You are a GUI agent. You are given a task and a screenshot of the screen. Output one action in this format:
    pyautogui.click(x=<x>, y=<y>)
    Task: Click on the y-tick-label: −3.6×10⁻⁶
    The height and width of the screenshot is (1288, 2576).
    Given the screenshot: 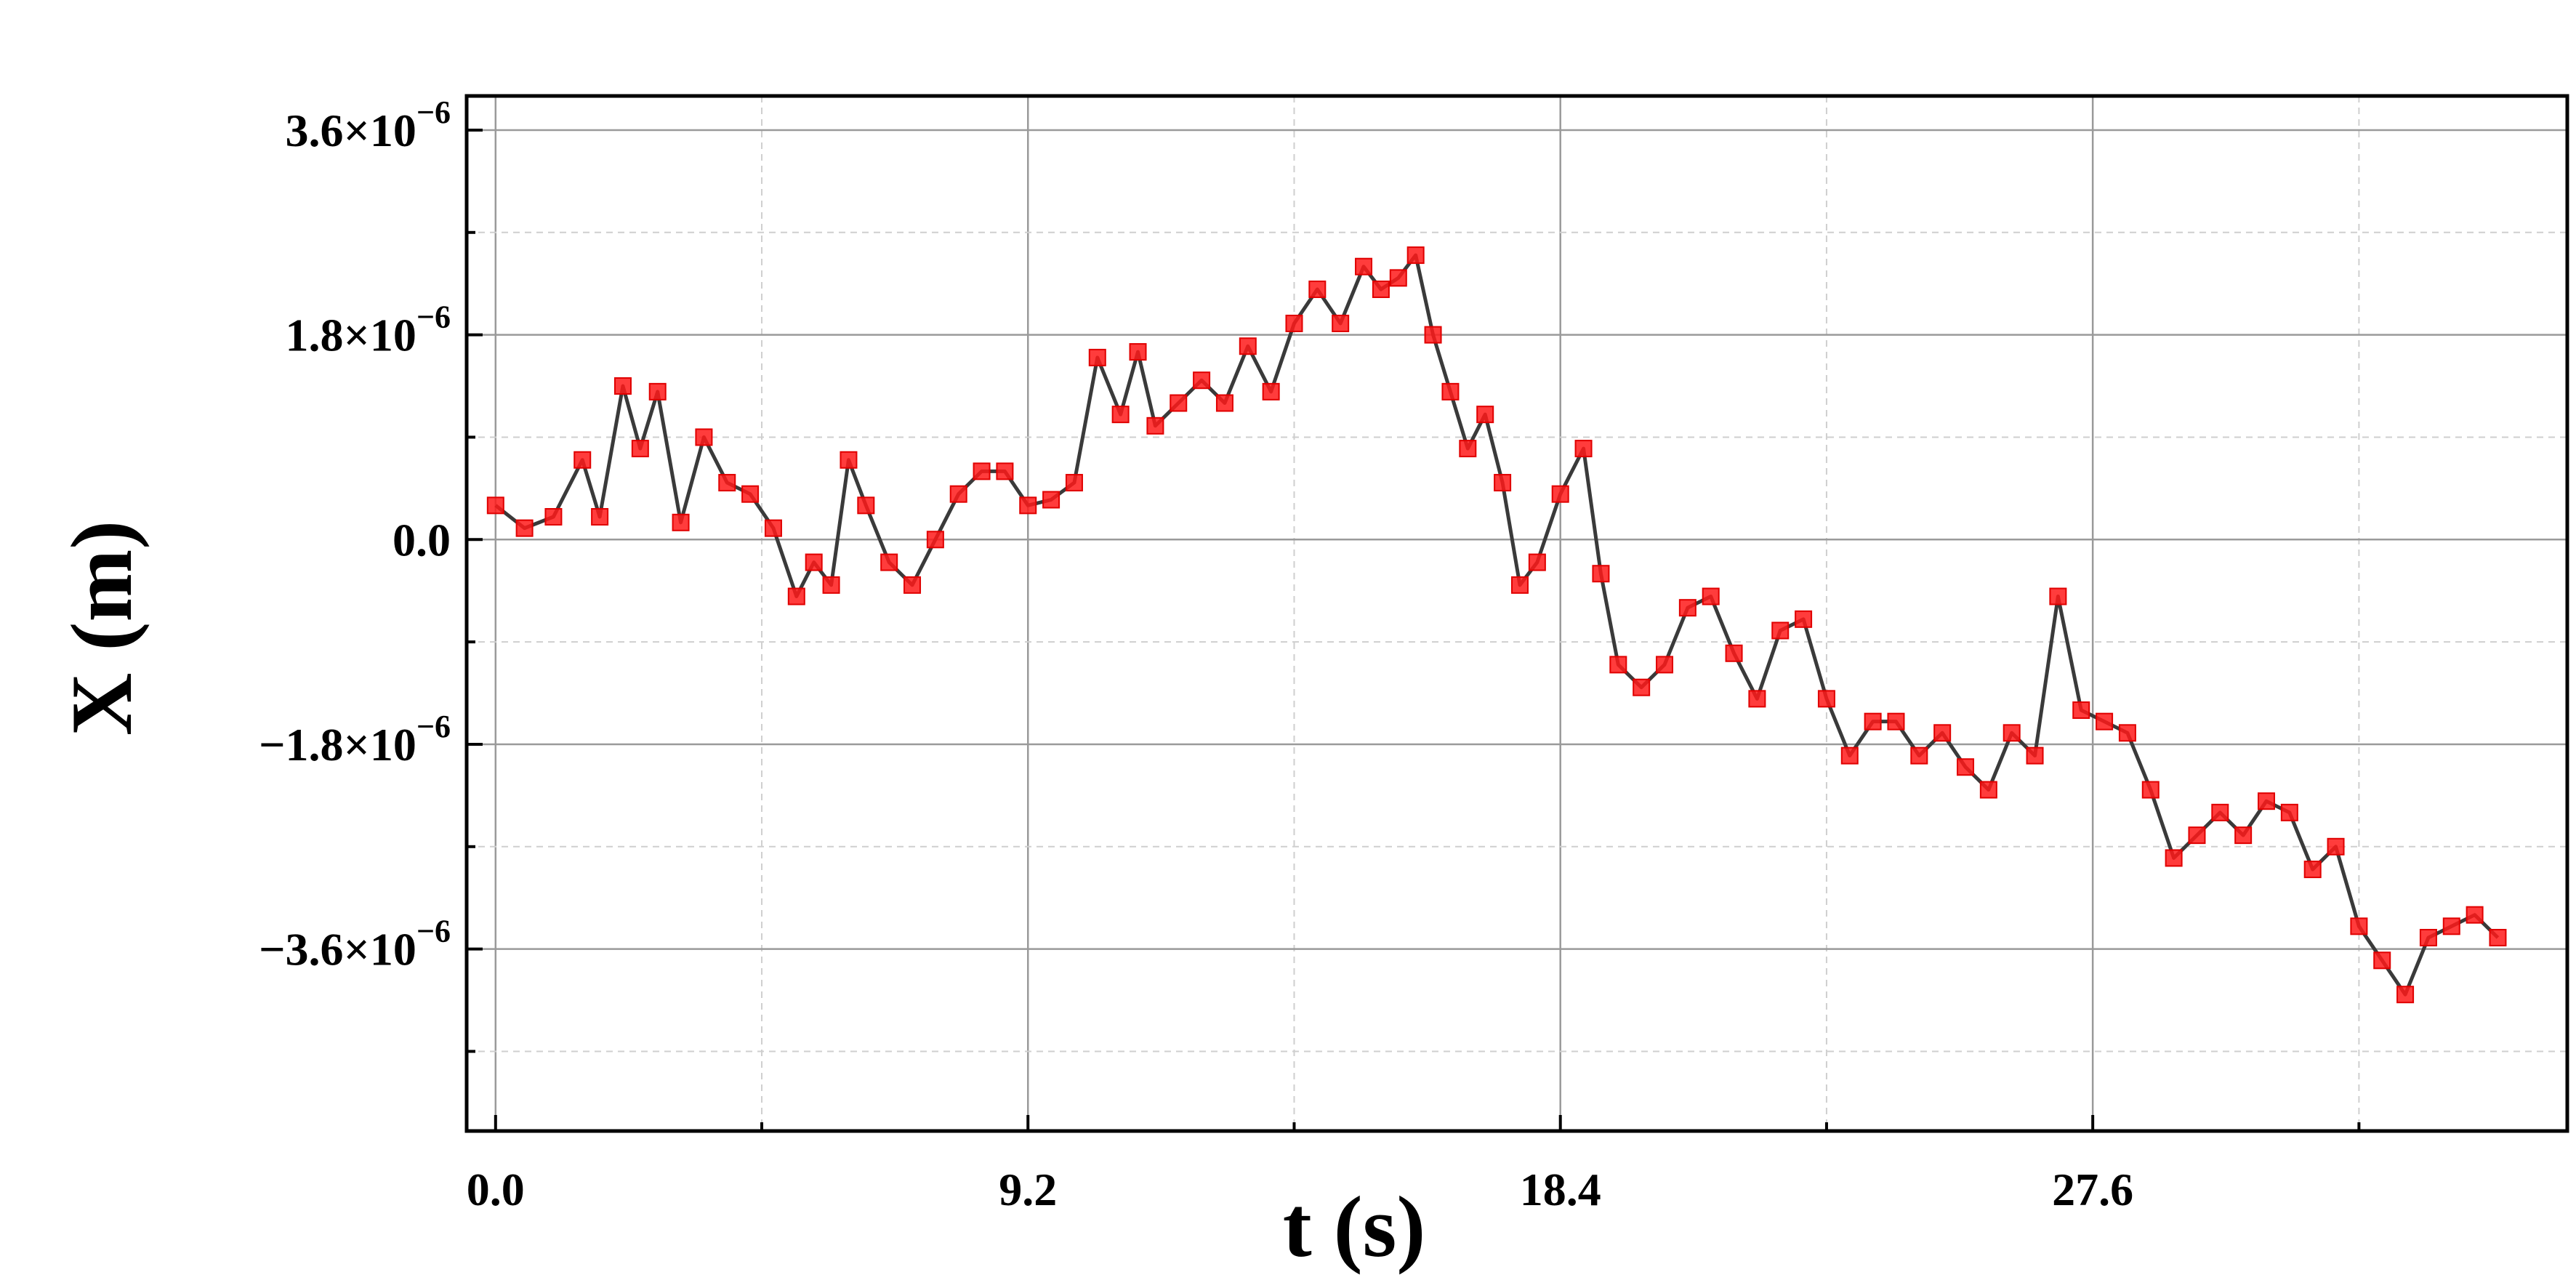 What is the action you would take?
    pyautogui.click(x=355, y=944)
    